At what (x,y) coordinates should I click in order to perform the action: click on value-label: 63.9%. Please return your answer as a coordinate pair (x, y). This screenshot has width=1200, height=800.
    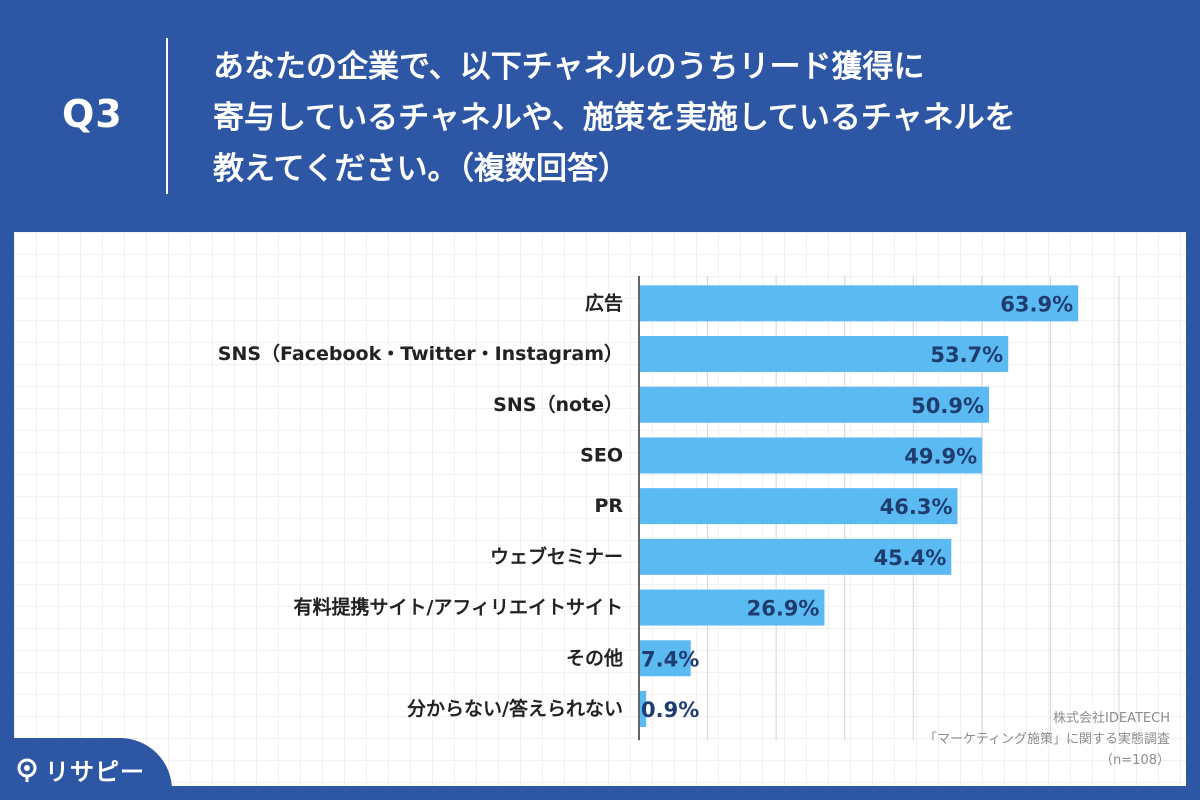
    Looking at the image, I should click on (1036, 304).